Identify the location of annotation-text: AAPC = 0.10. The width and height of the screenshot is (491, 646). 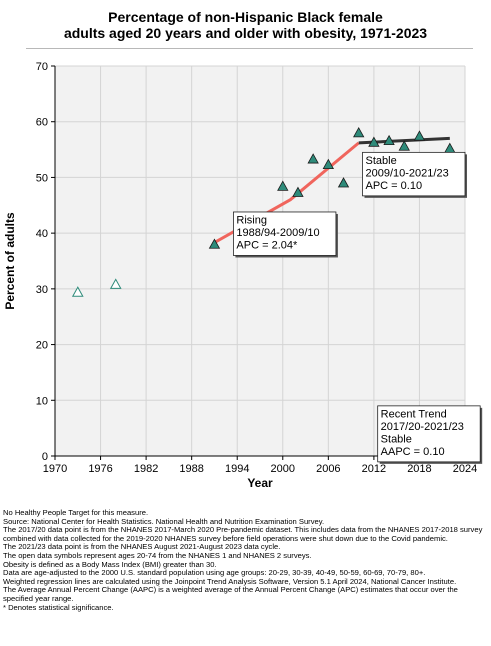
(413, 452).